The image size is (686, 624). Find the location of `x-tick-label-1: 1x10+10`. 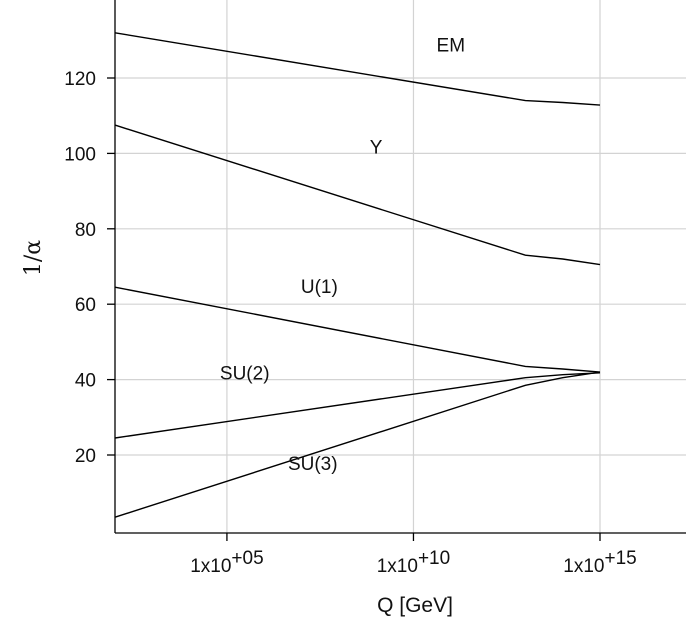

x-tick-label-1: 1x10+10 is located at coordinates (413, 562).